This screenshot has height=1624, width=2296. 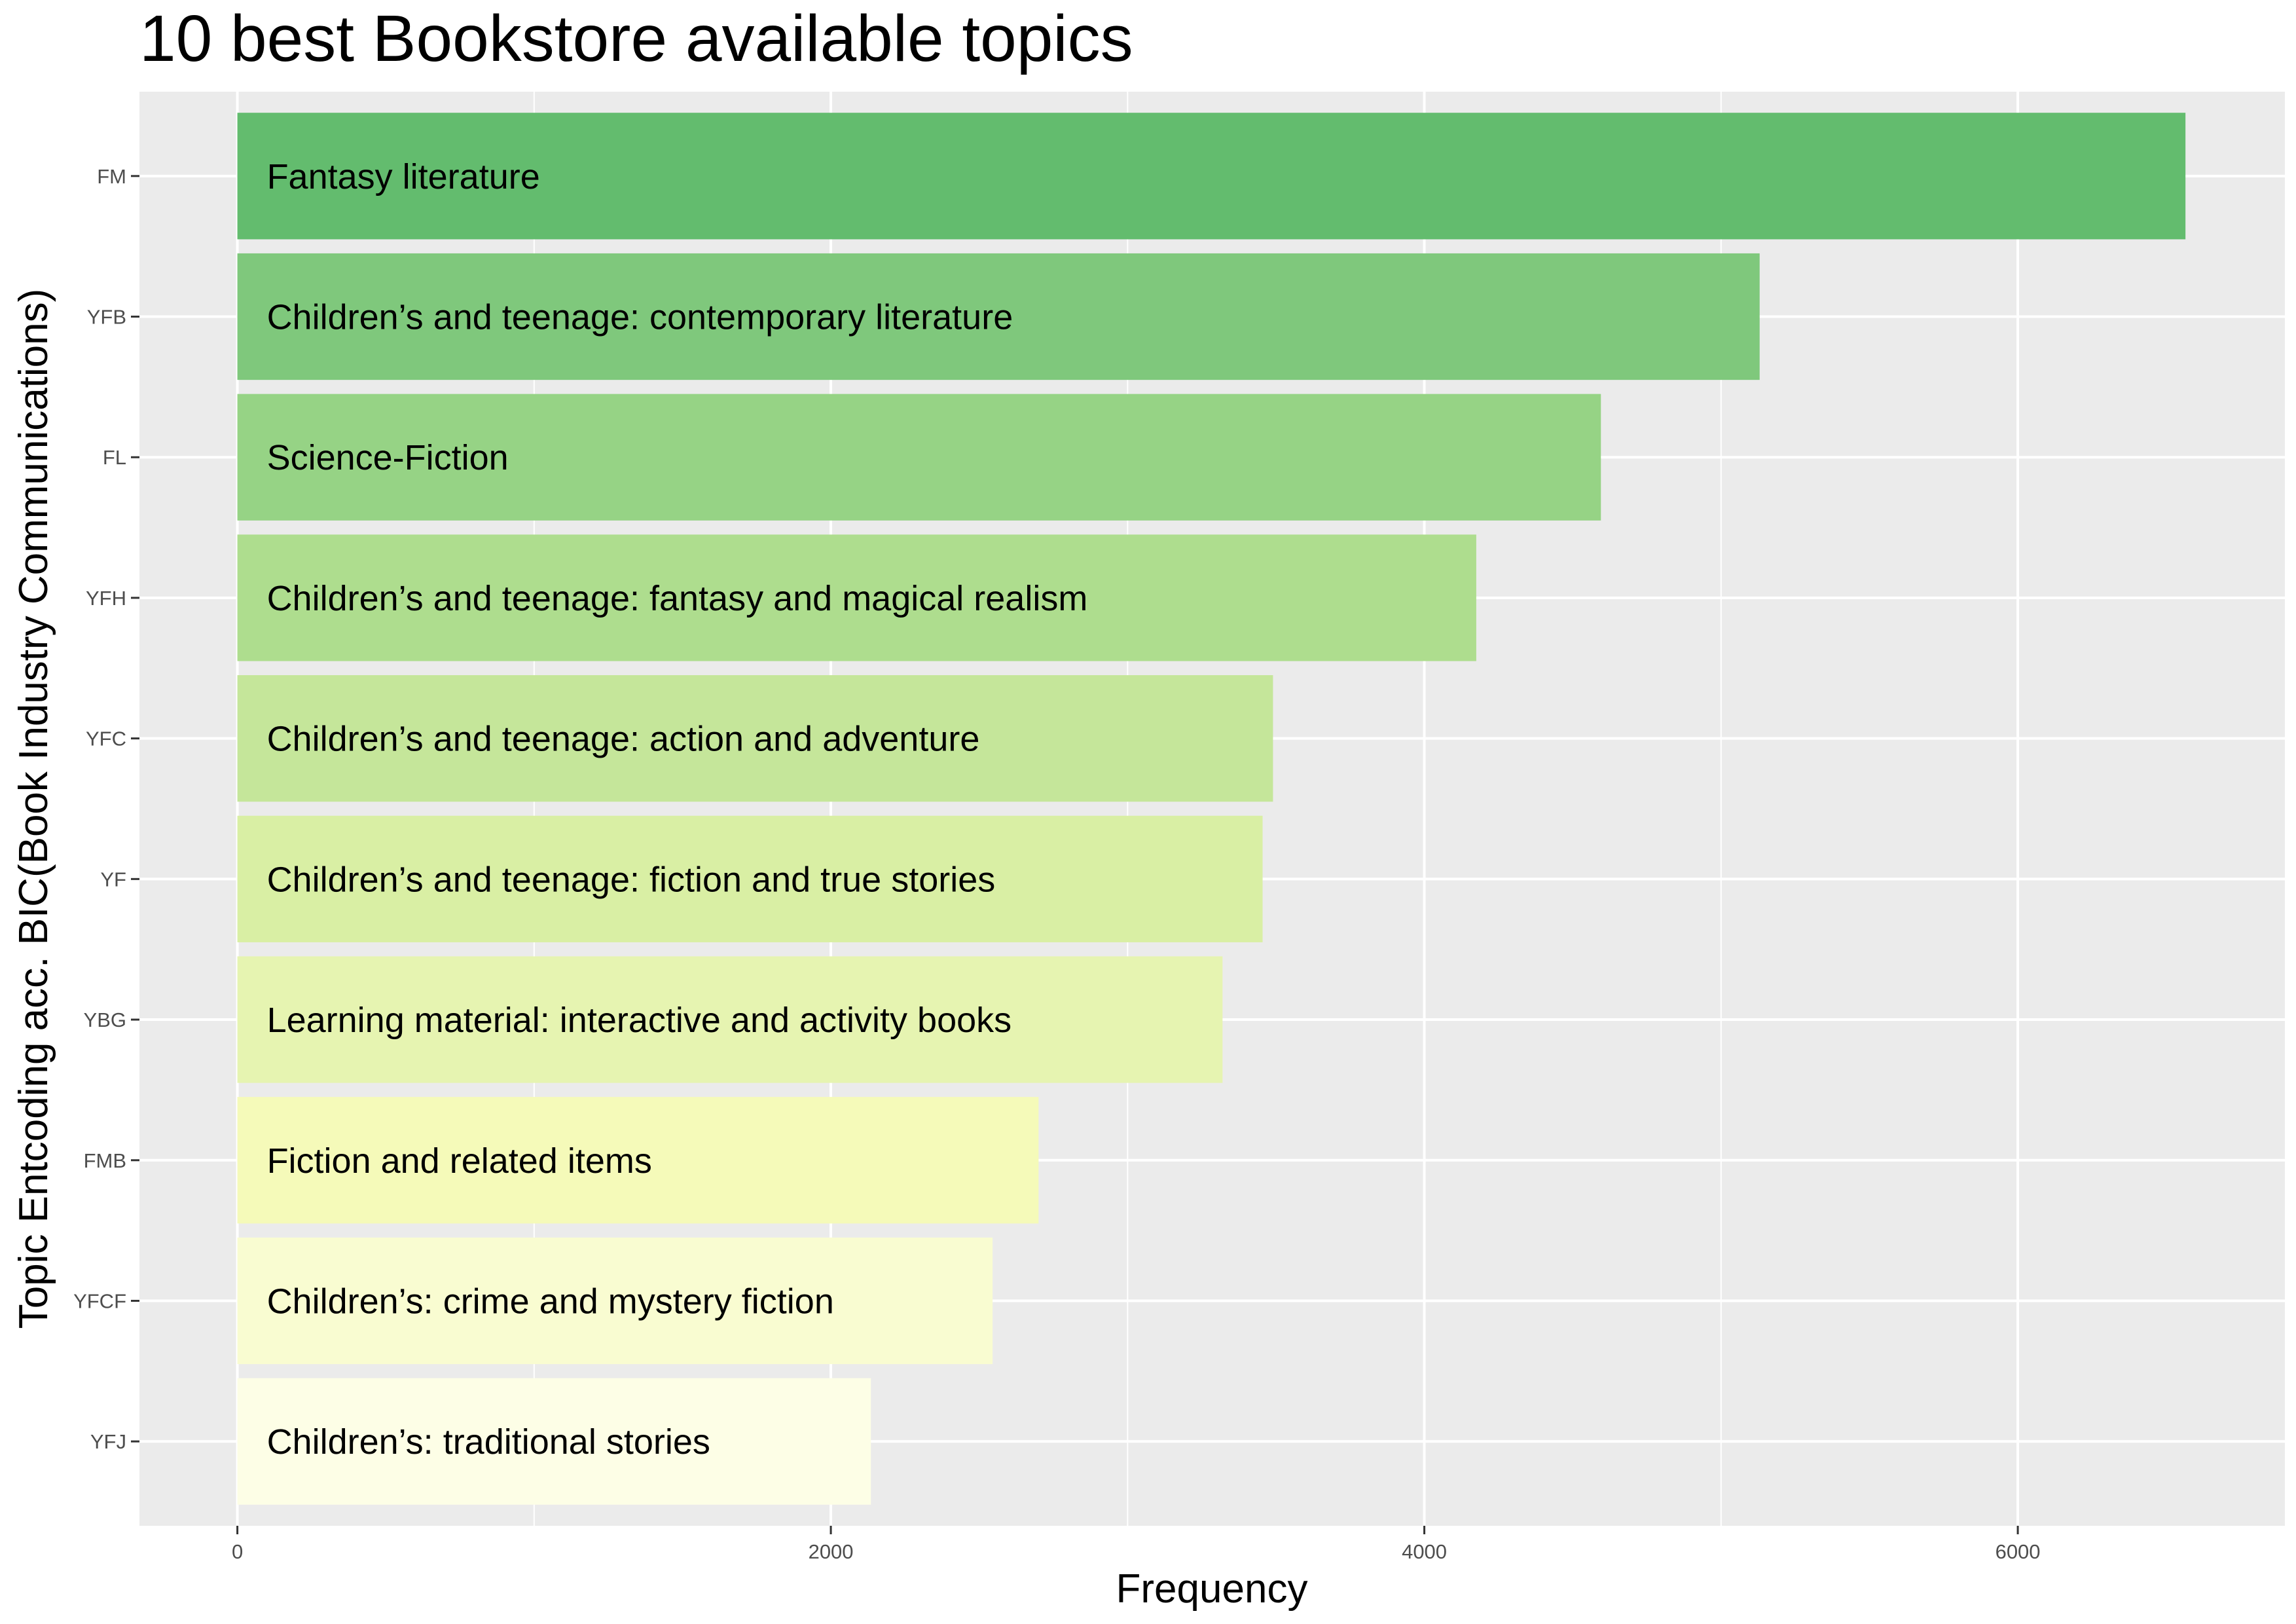 What do you see at coordinates (105, 1019) in the screenshot?
I see `y-tick-label: YBG` at bounding box center [105, 1019].